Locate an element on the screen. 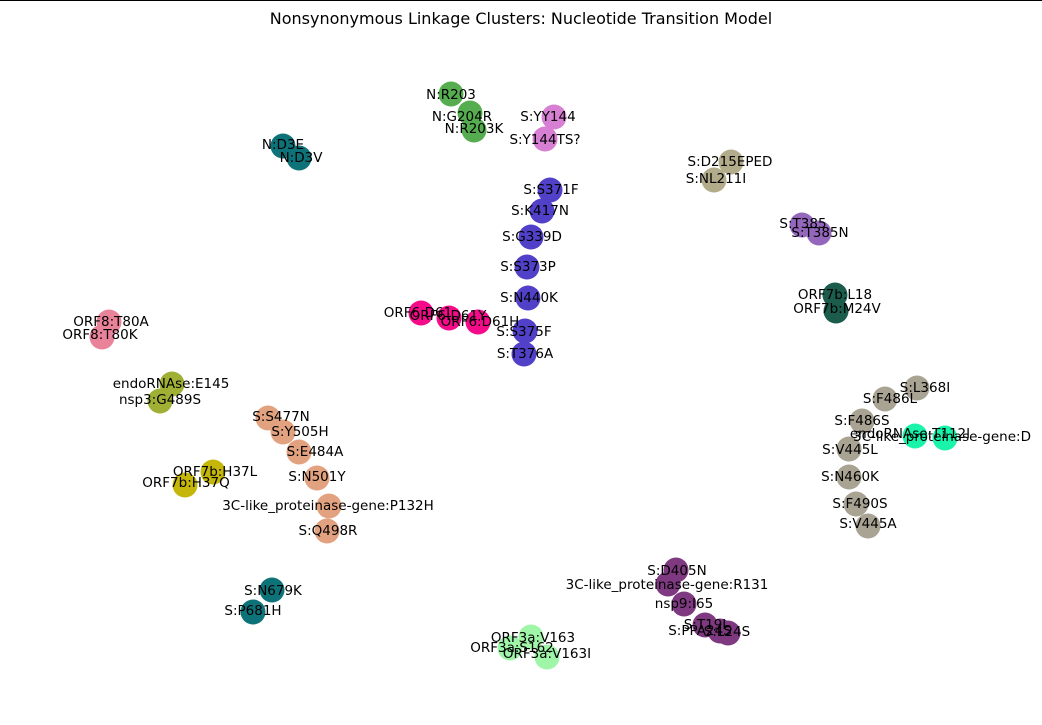 This screenshot has height=725, width=1042. node-label: ORF7b:H37Q is located at coordinates (185, 483).